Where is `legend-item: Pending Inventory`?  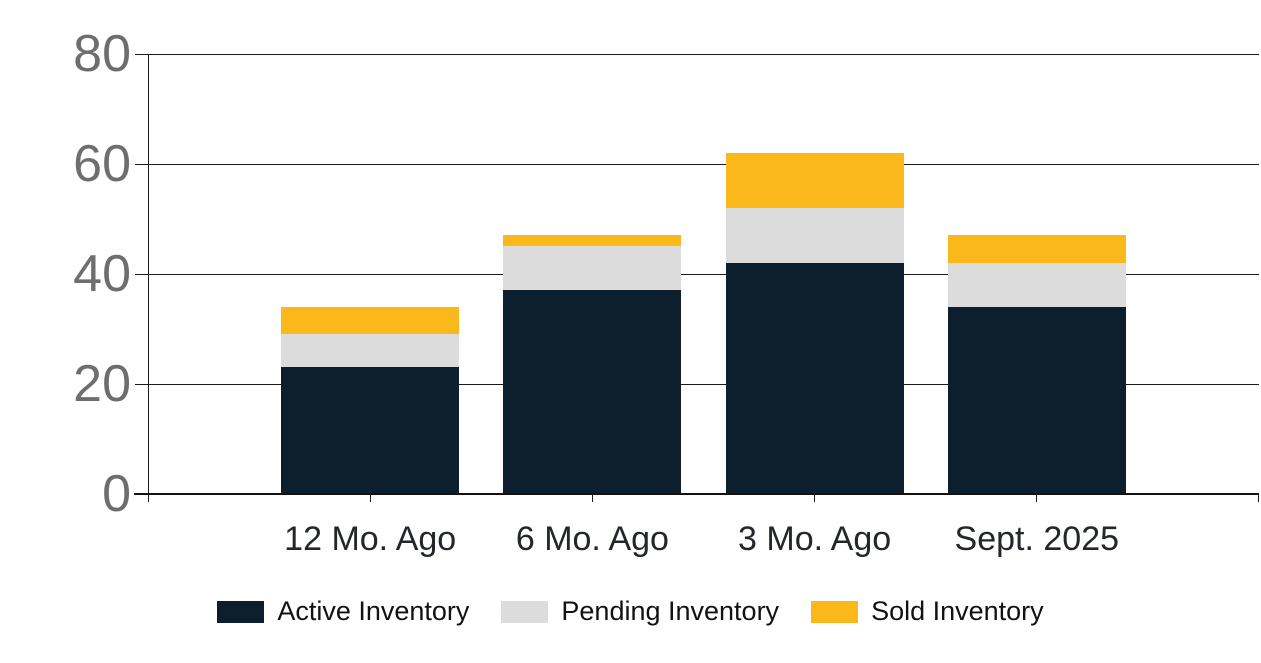 legend-item: Pending Inventory is located at coordinates (640, 611).